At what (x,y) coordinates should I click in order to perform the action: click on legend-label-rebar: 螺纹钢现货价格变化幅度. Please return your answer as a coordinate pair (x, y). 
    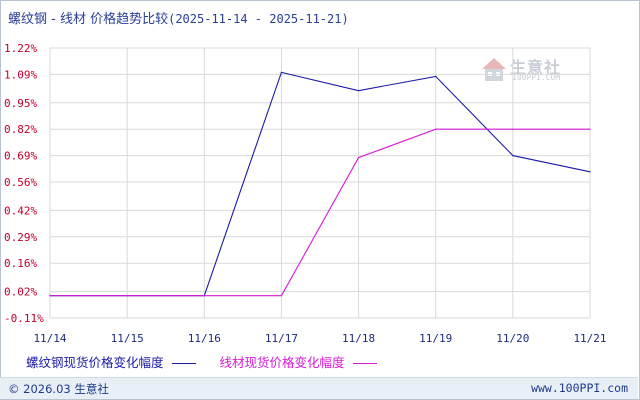
    Looking at the image, I should click on (95, 362).